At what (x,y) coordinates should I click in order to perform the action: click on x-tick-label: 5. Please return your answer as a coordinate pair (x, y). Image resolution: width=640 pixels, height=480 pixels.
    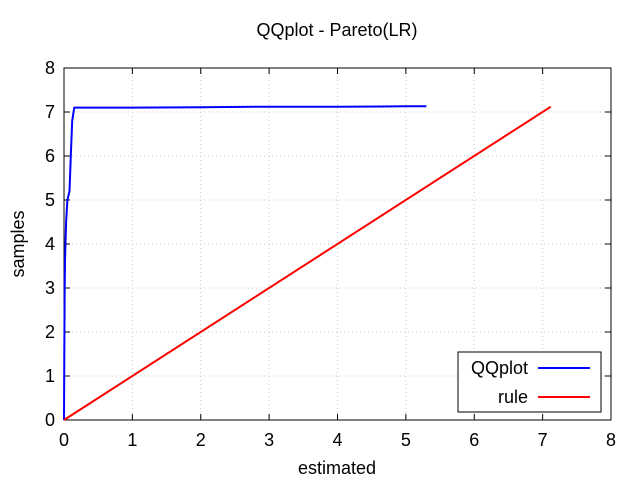
    Looking at the image, I should click on (406, 440).